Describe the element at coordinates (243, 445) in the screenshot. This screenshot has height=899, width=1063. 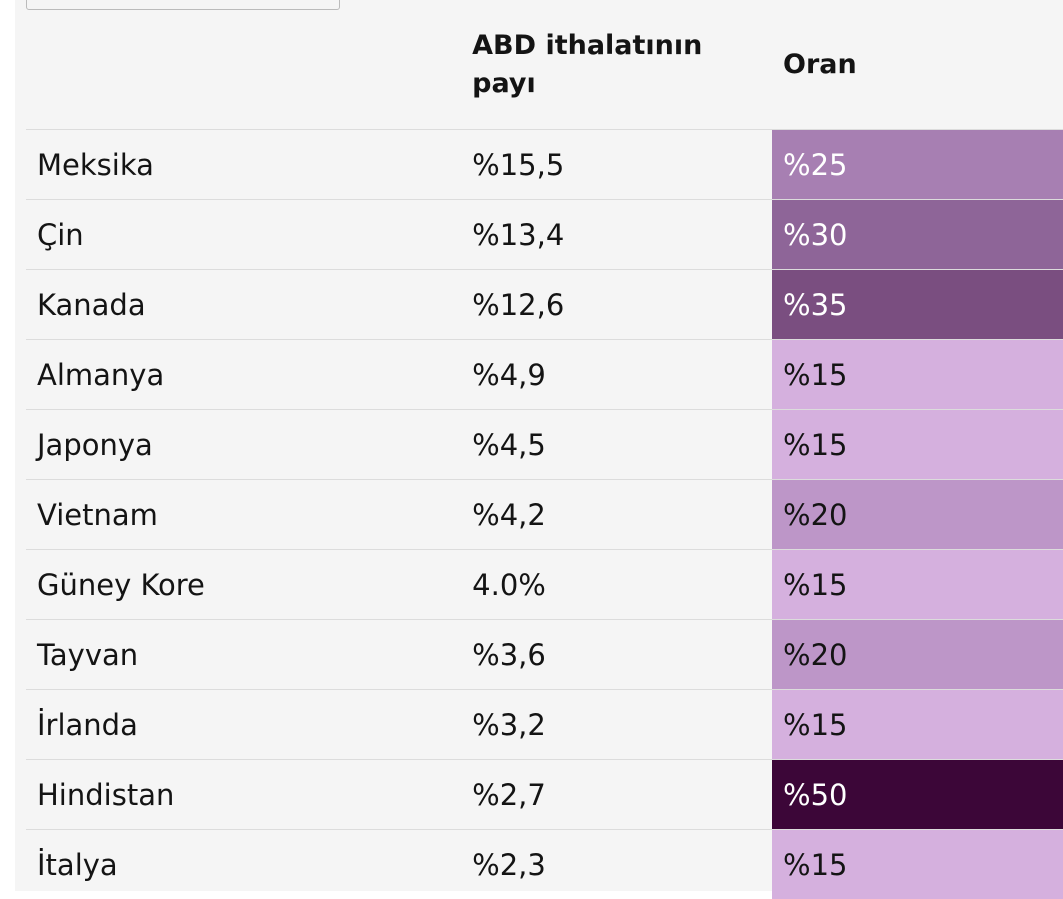
I see `country-cell: Japonya` at that location.